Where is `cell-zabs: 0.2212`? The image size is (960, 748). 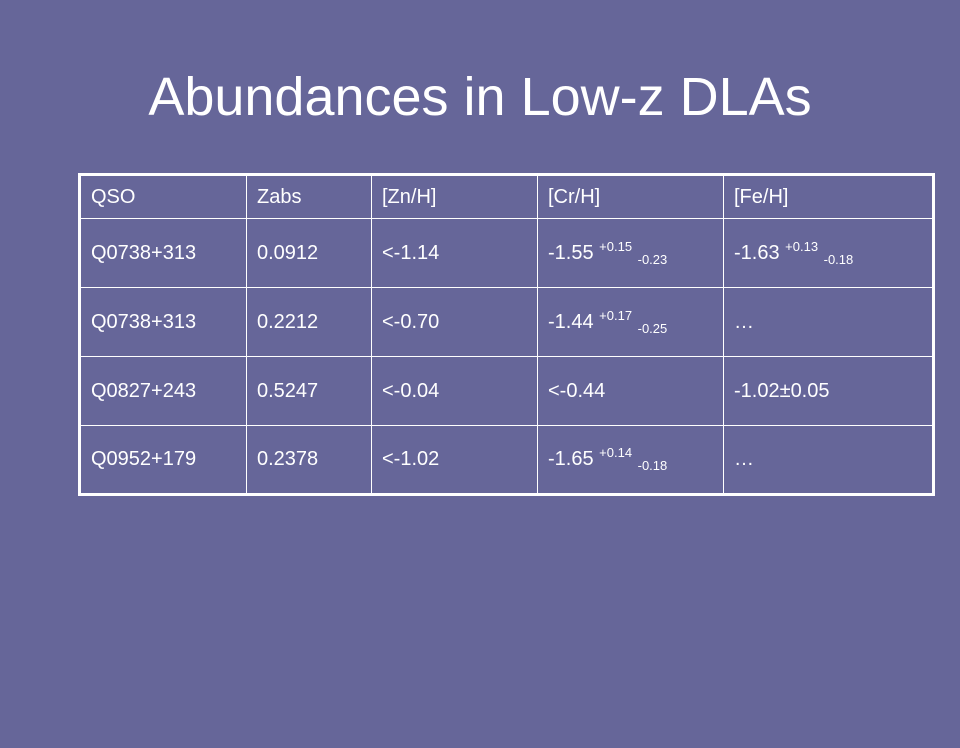 cell-zabs: 0.2212 is located at coordinates (309, 322).